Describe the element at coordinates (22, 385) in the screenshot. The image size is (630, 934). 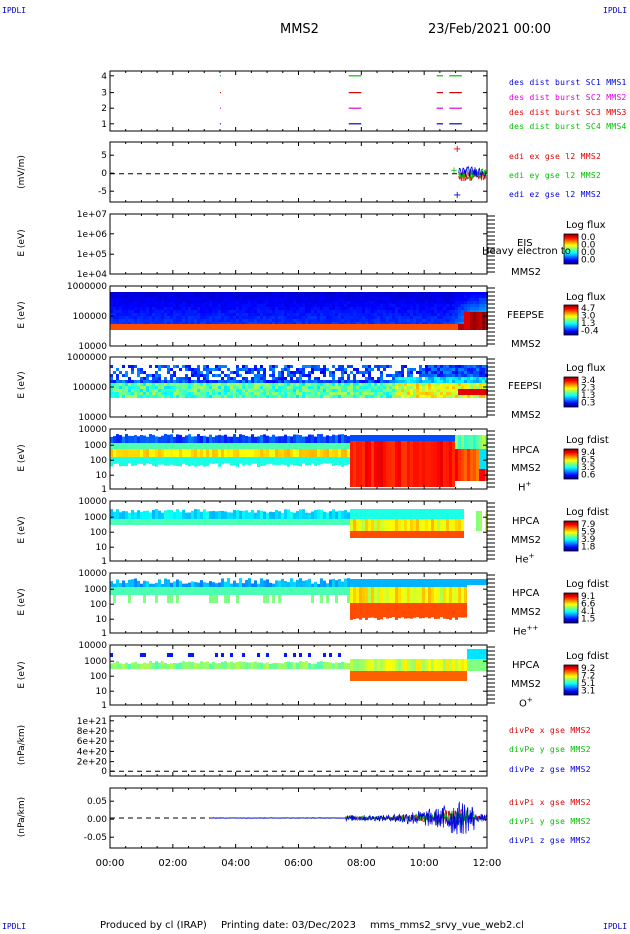
I see `feepsi-y-axis-label: E (eV)` at that location.